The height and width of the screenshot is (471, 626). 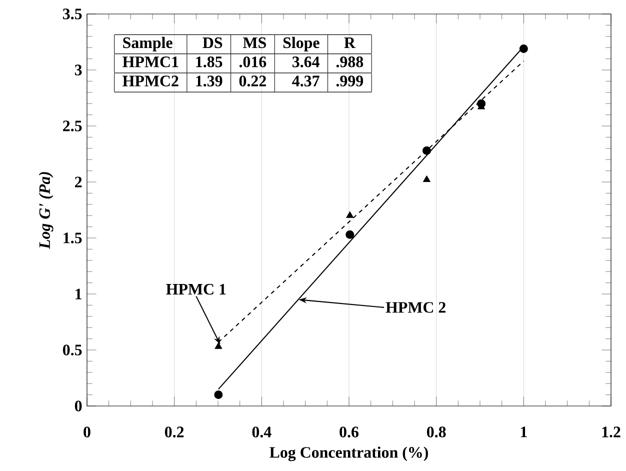 What do you see at coordinates (349, 454) in the screenshot?
I see `x-axis-title: Log Concentration (%)` at bounding box center [349, 454].